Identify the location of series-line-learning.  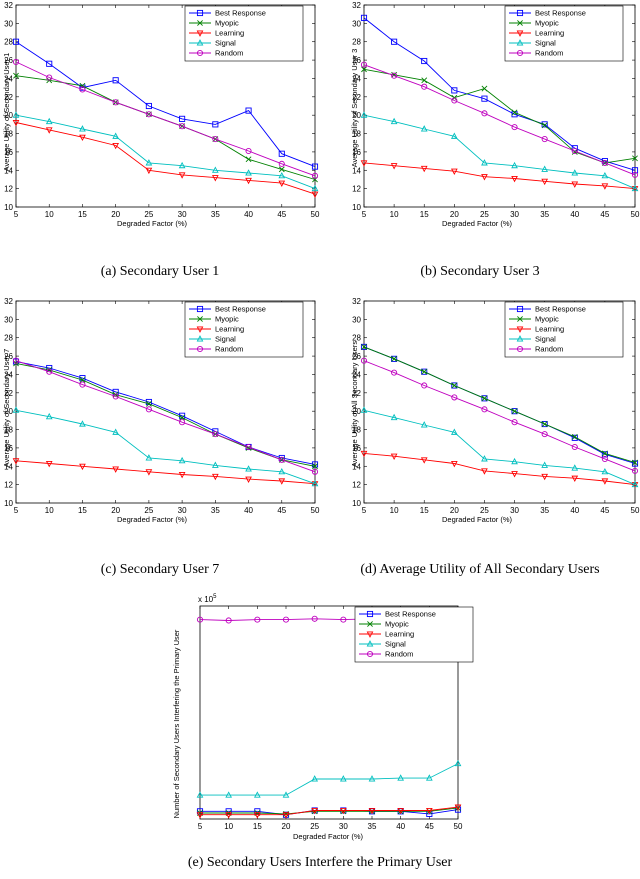
(329, 811).